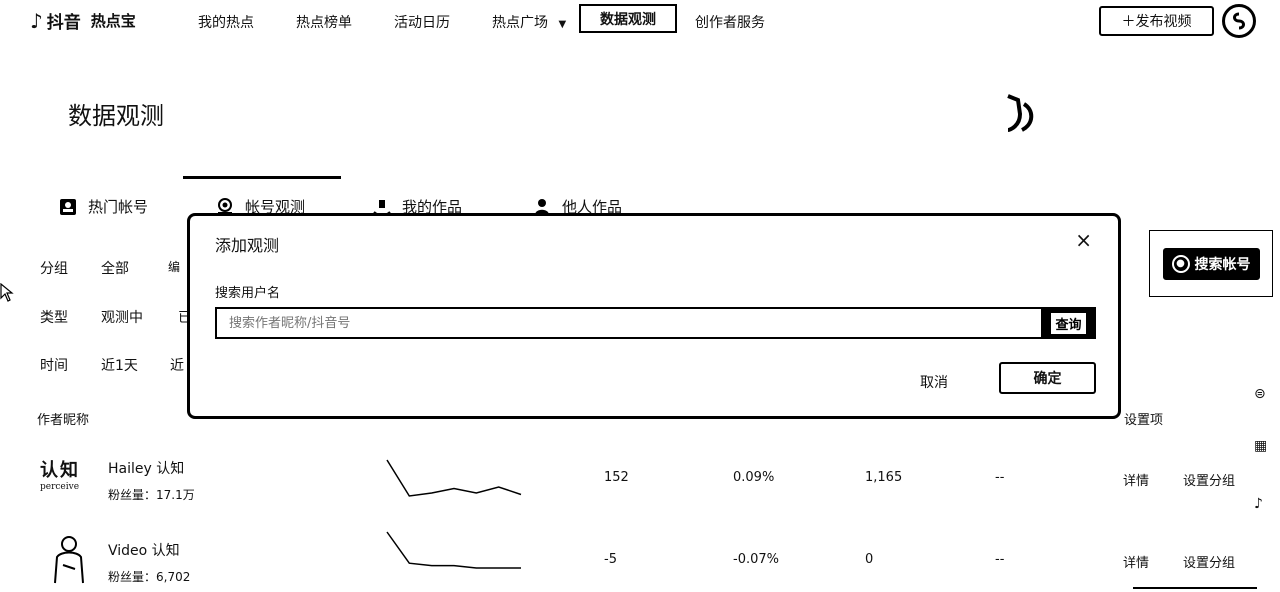  Describe the element at coordinates (119, 366) in the screenshot. I see `filter-time-1day: 近1天` at that location.